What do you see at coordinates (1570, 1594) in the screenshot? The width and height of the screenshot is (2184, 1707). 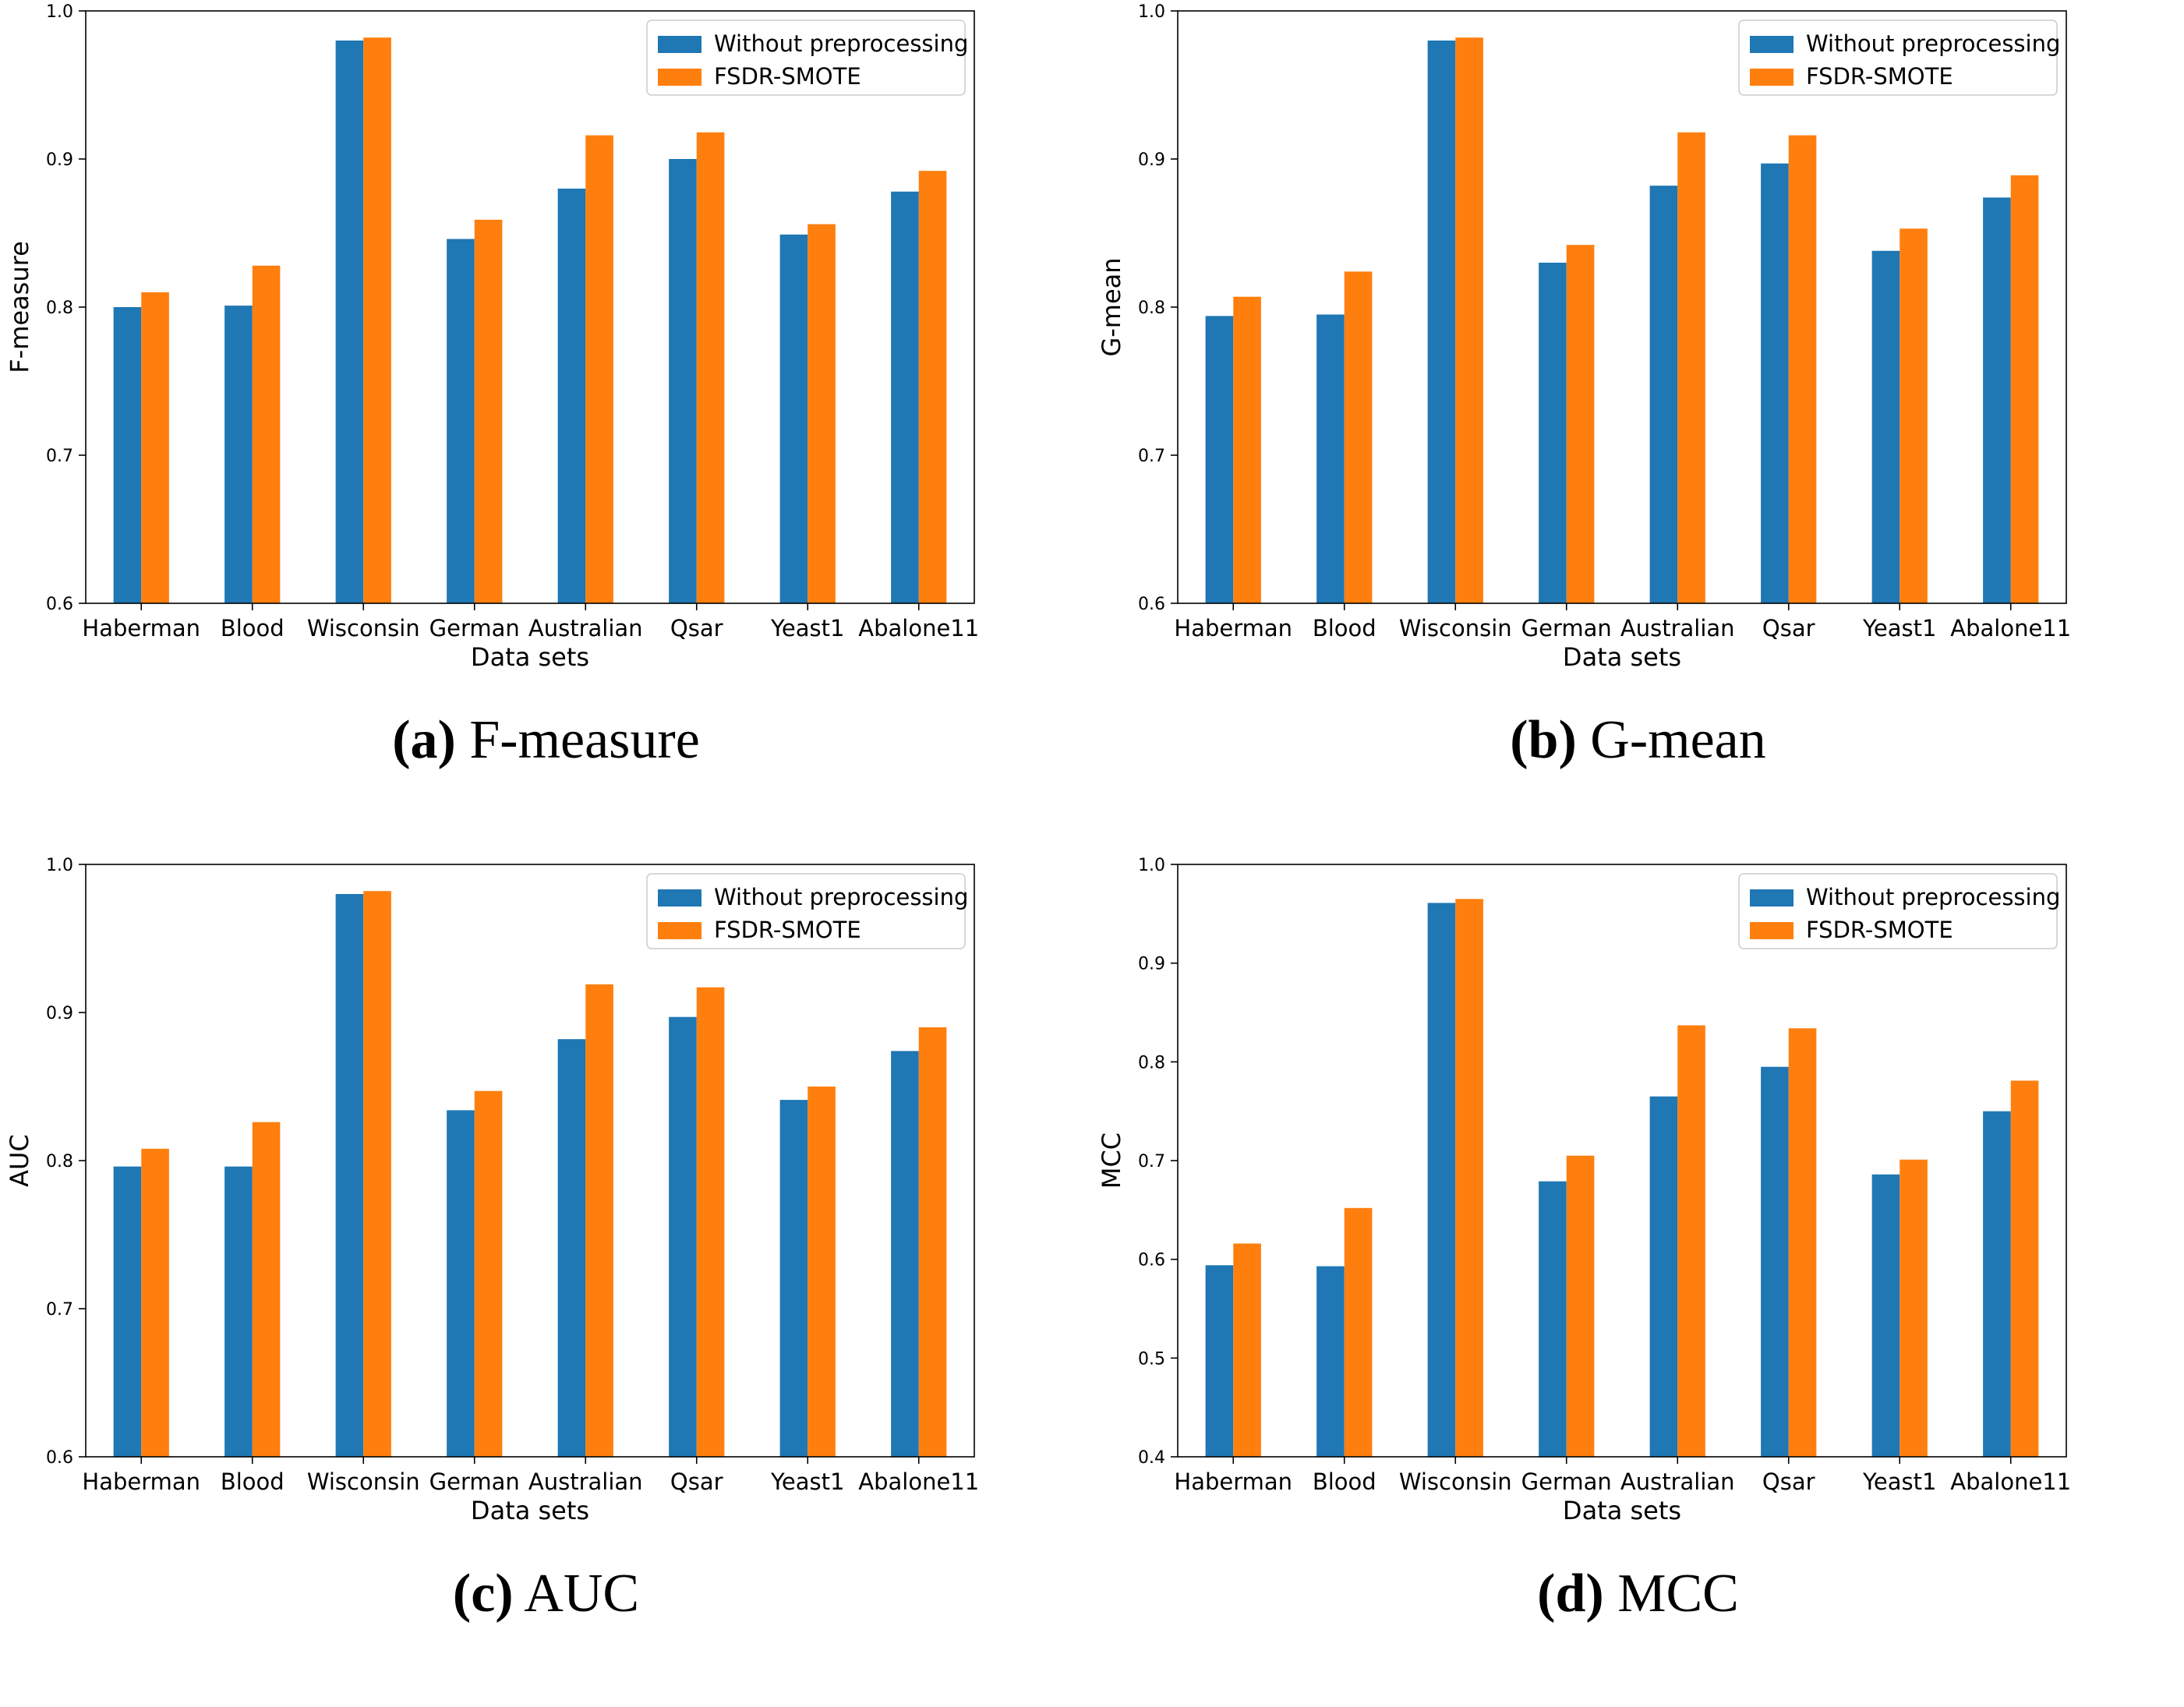 I see `caption-letter: (d)` at bounding box center [1570, 1594].